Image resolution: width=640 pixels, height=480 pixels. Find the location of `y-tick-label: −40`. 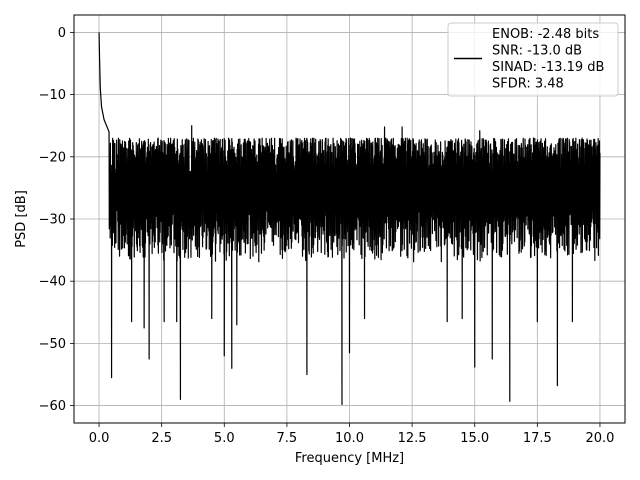

y-tick-label: −40 is located at coordinates (52, 282).